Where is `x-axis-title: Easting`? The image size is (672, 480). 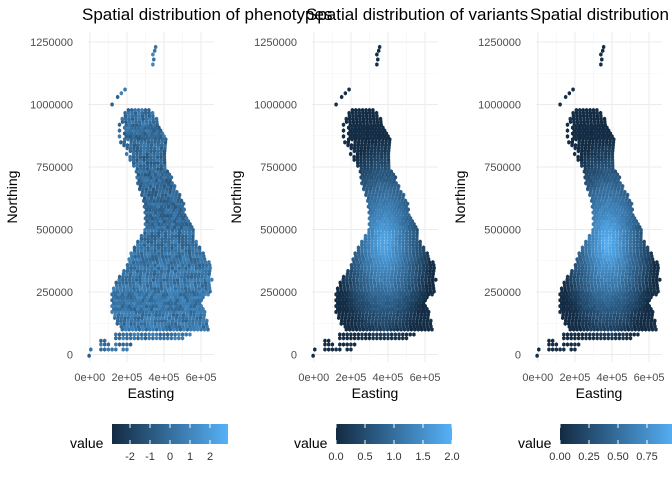 x-axis-title: Easting is located at coordinates (599, 393).